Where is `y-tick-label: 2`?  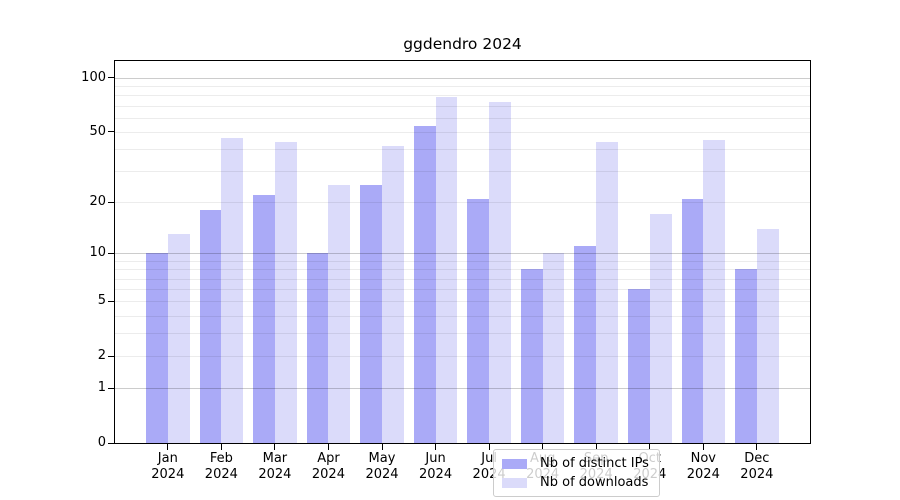 y-tick-label: 2 is located at coordinates (101, 356).